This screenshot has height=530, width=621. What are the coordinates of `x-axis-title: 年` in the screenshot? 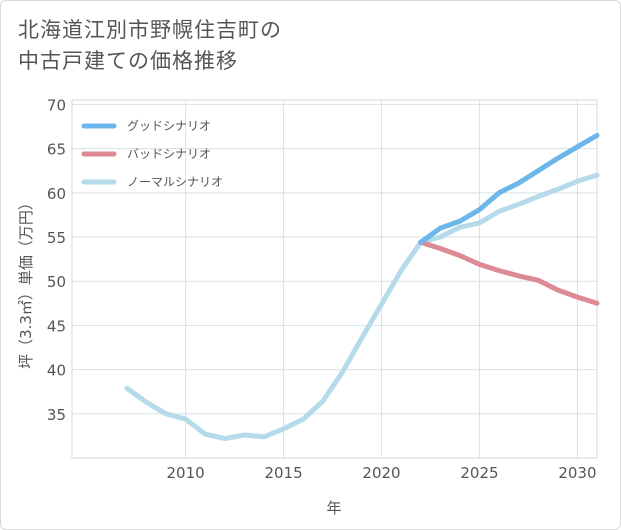 It's located at (333, 508).